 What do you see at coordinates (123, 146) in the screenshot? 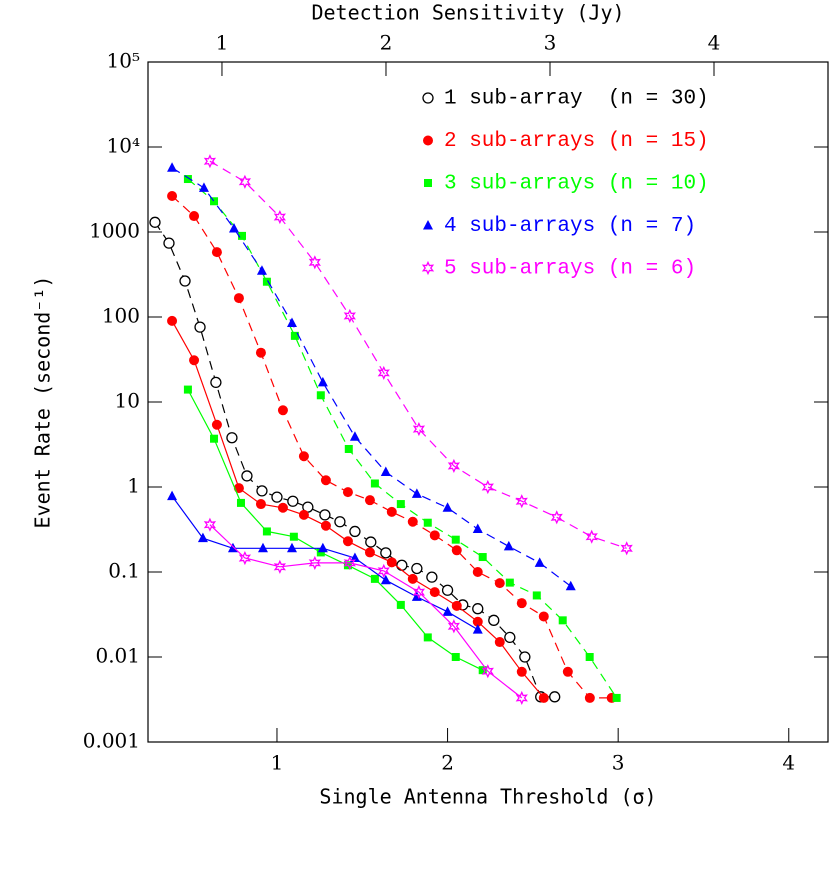
I see `y-tick-label: 10⁴` at bounding box center [123, 146].